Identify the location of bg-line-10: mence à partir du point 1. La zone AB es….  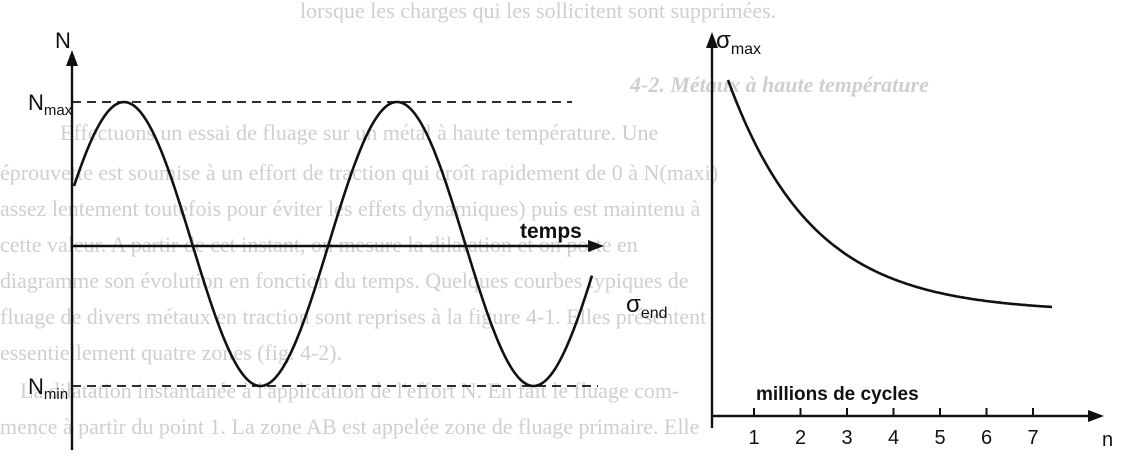
(349, 426).